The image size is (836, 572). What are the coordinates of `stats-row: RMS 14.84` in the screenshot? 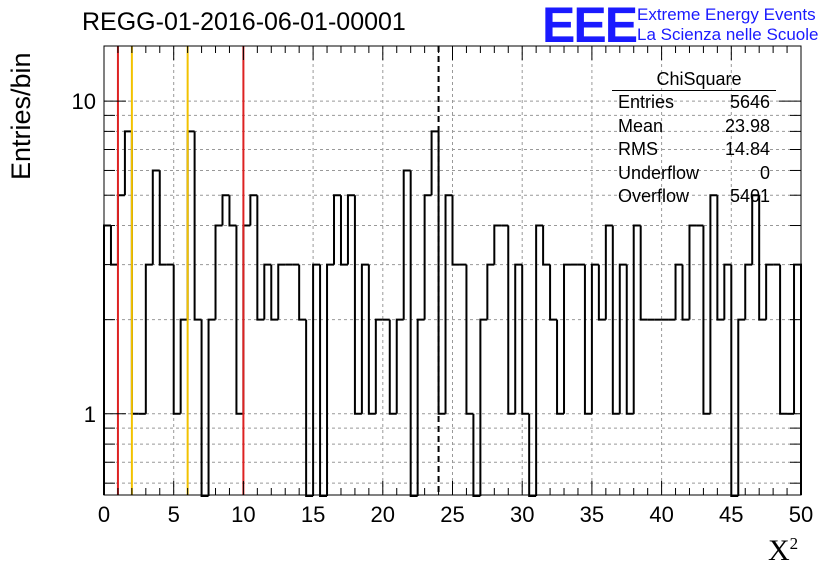 It's located at (694, 150).